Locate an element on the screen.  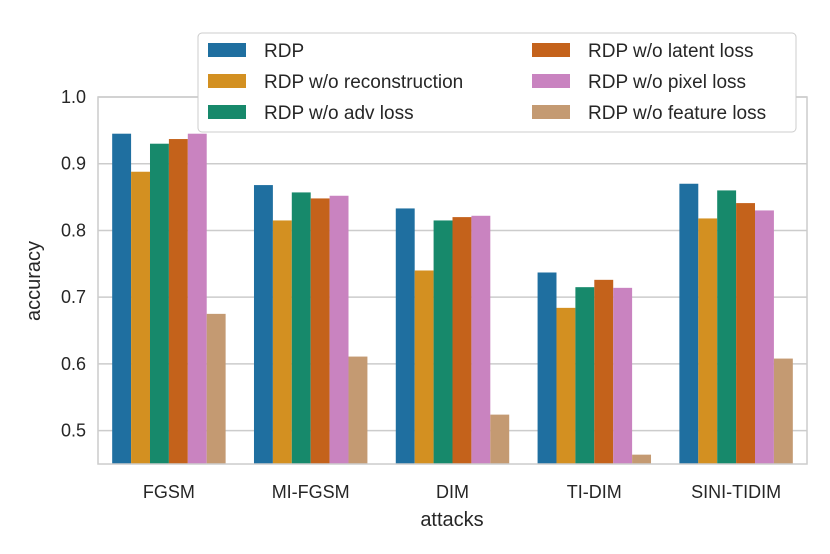
legend-label: RDP w/o reconstruction is located at coordinates (363, 82).